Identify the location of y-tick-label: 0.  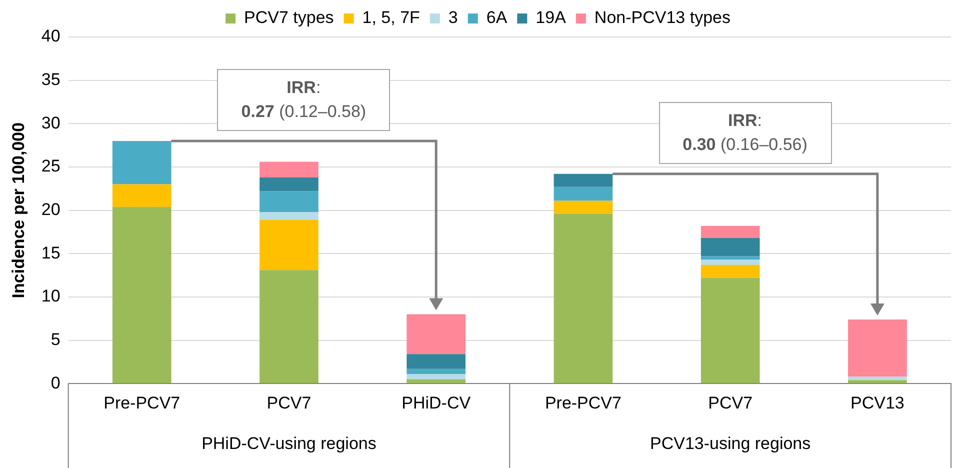
(55, 382).